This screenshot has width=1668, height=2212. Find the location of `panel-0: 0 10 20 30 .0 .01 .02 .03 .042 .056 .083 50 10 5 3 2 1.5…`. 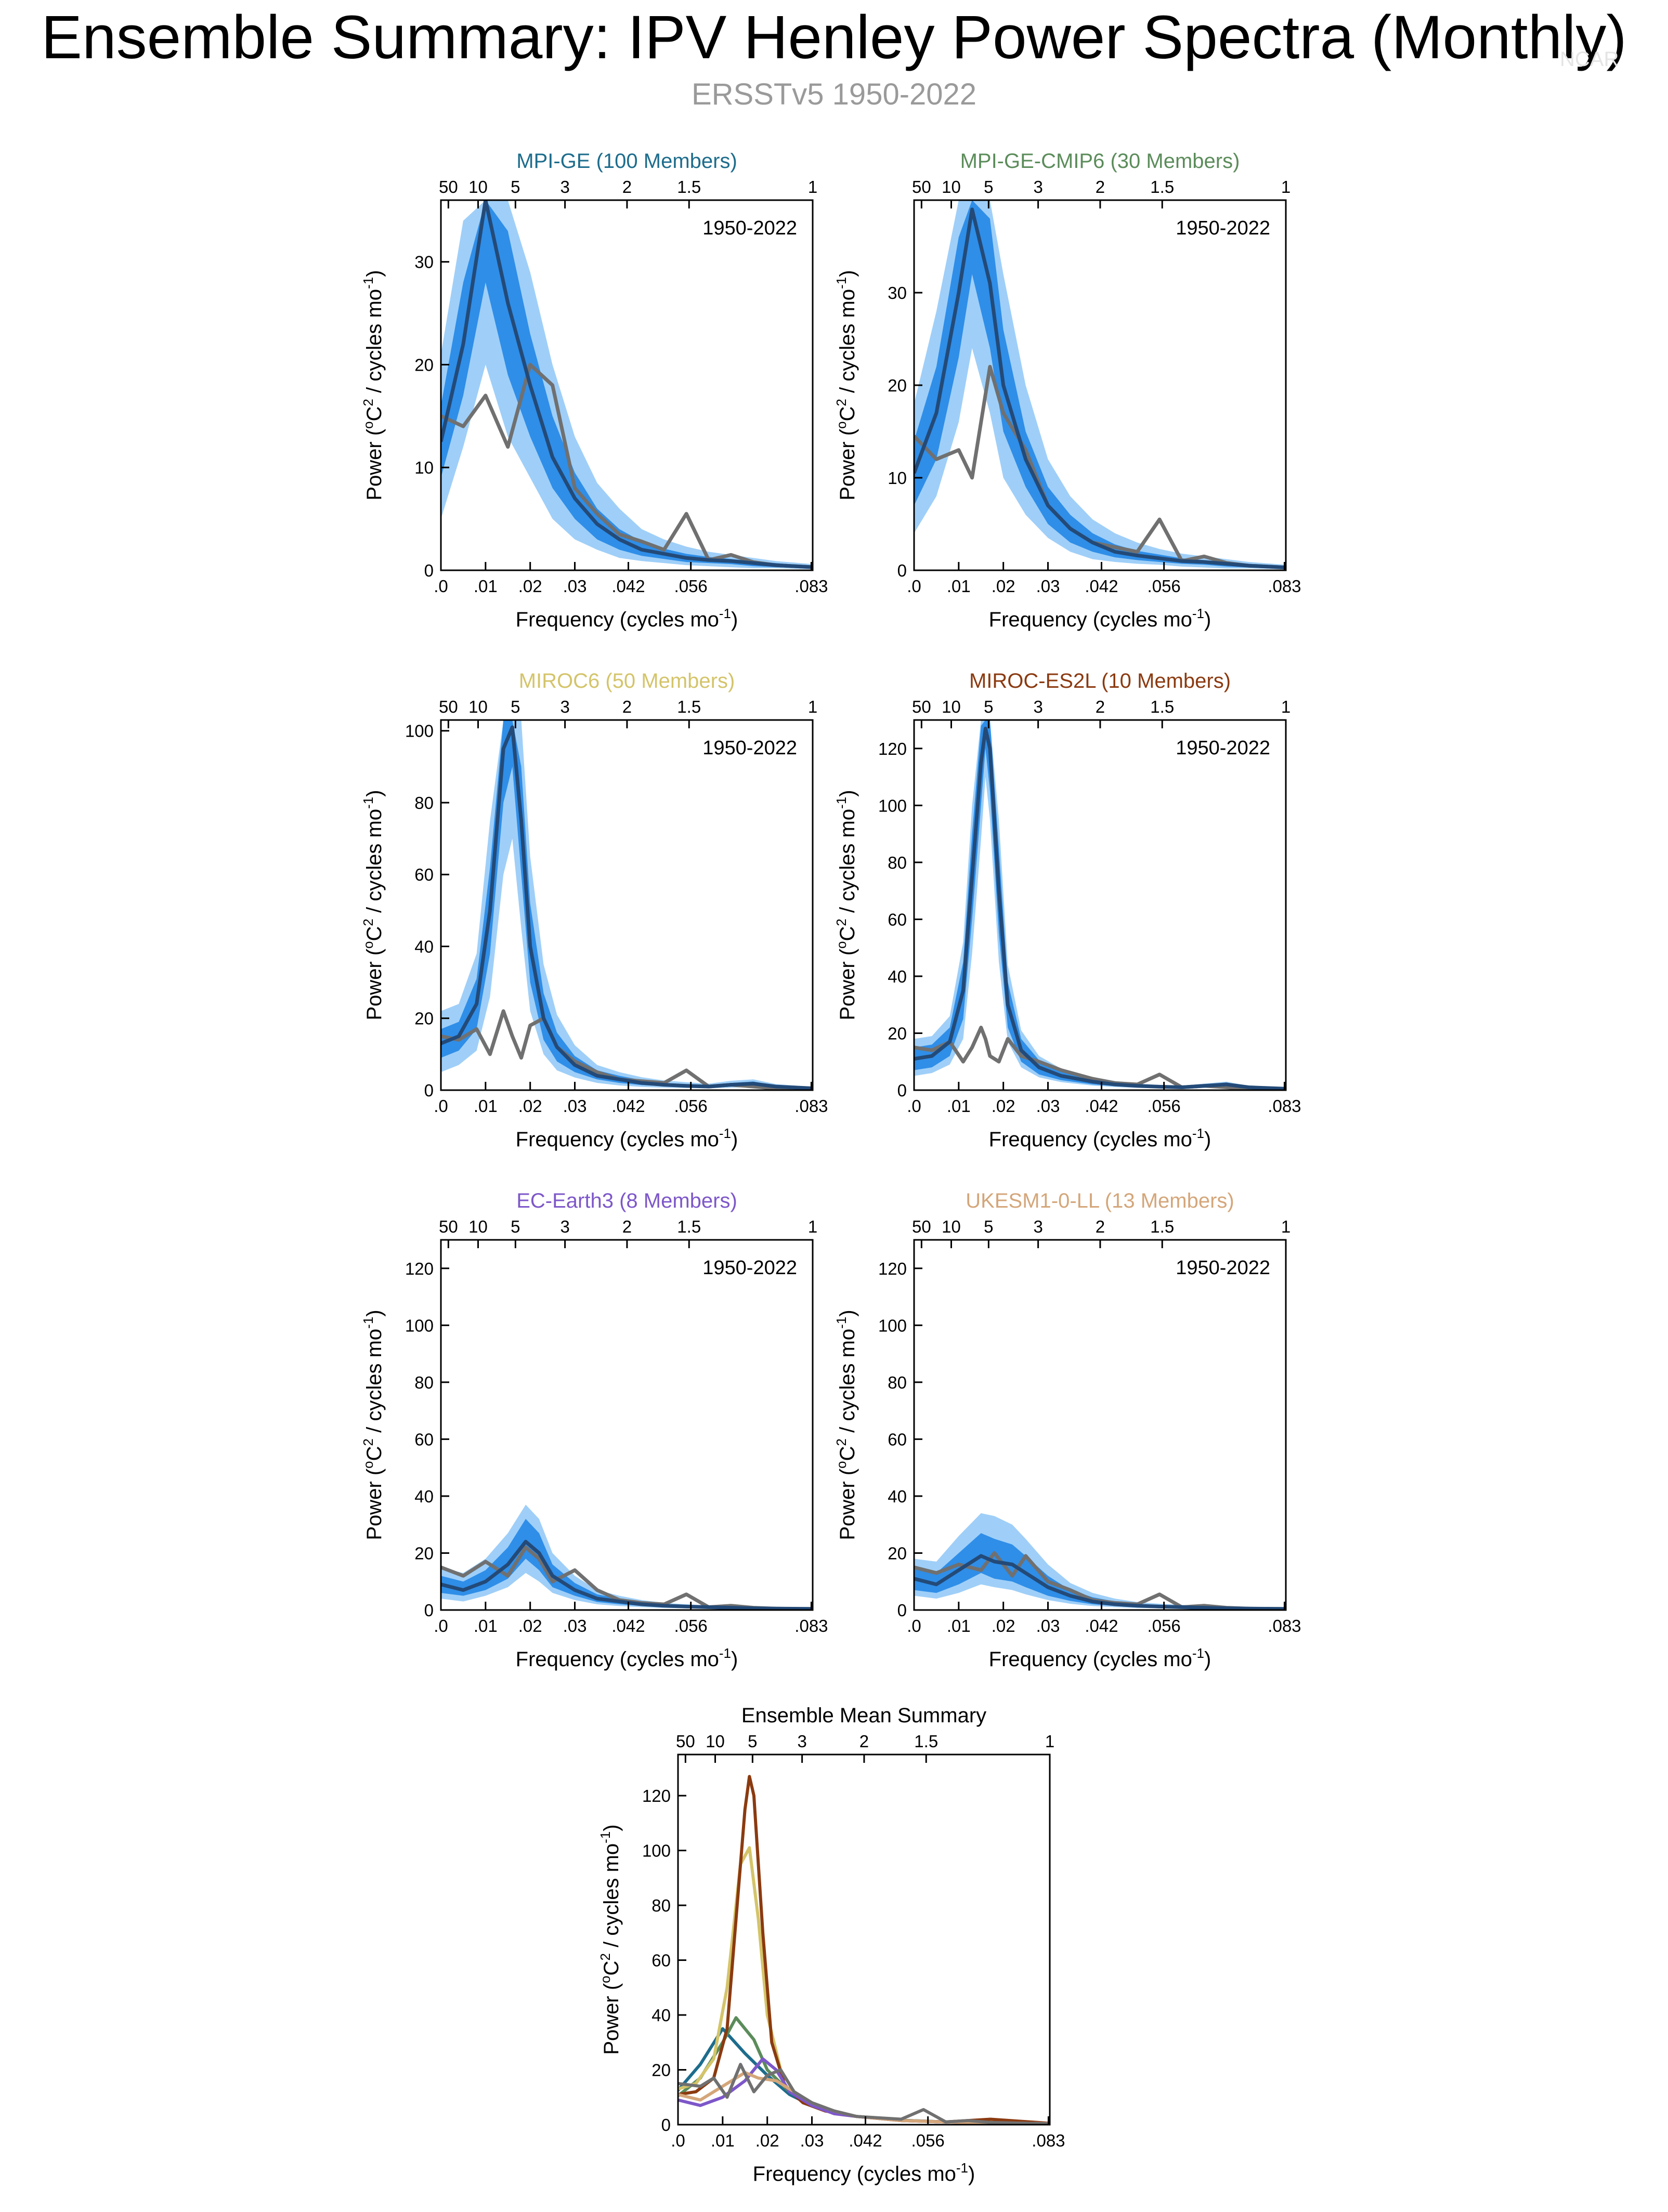

panel-0: 0 10 20 30 .0 .01 .02 .03 .042 .056 .083 50 10 5 3 2 1.5… is located at coordinates (594, 391).